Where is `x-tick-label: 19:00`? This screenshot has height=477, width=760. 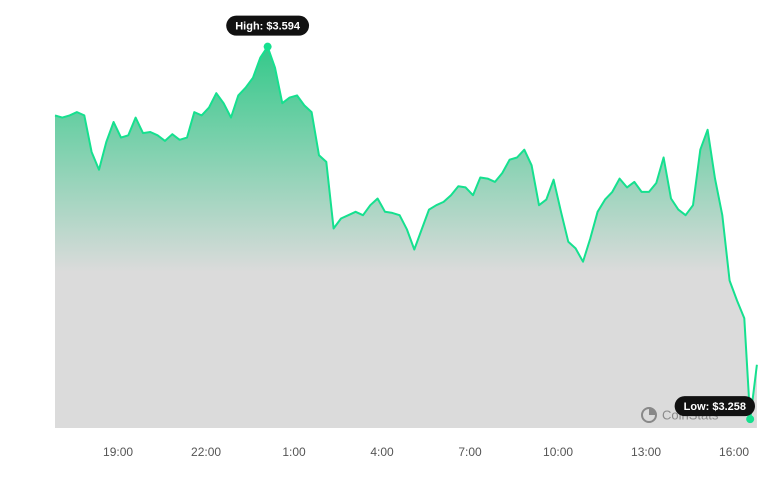 x-tick-label: 19:00 is located at coordinates (118, 452).